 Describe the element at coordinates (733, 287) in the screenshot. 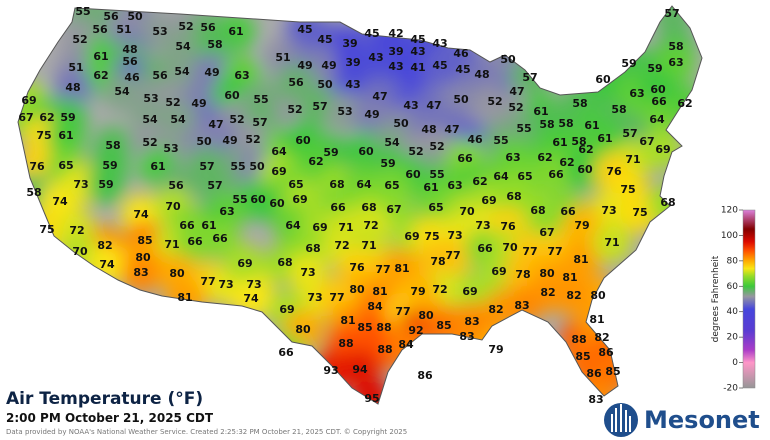

I see `colorbar-tick-label: 60` at that location.